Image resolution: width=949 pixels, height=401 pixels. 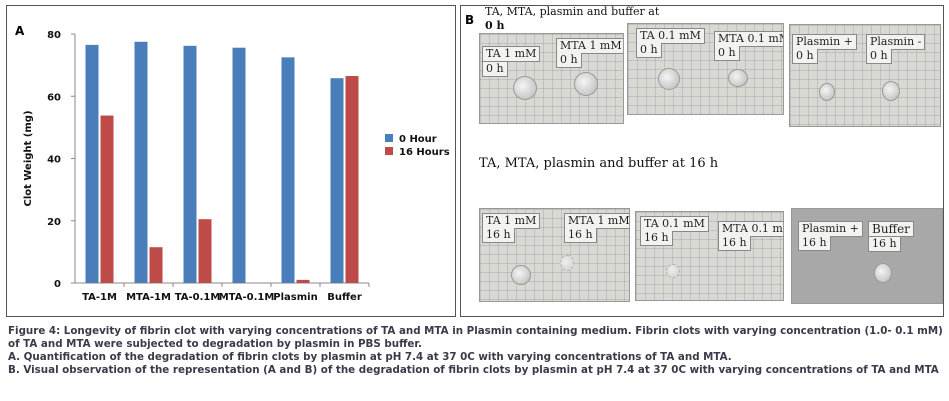 What do you see at coordinates (57, 284) in the screenshot?
I see `y-tick-label: 0` at bounding box center [57, 284].